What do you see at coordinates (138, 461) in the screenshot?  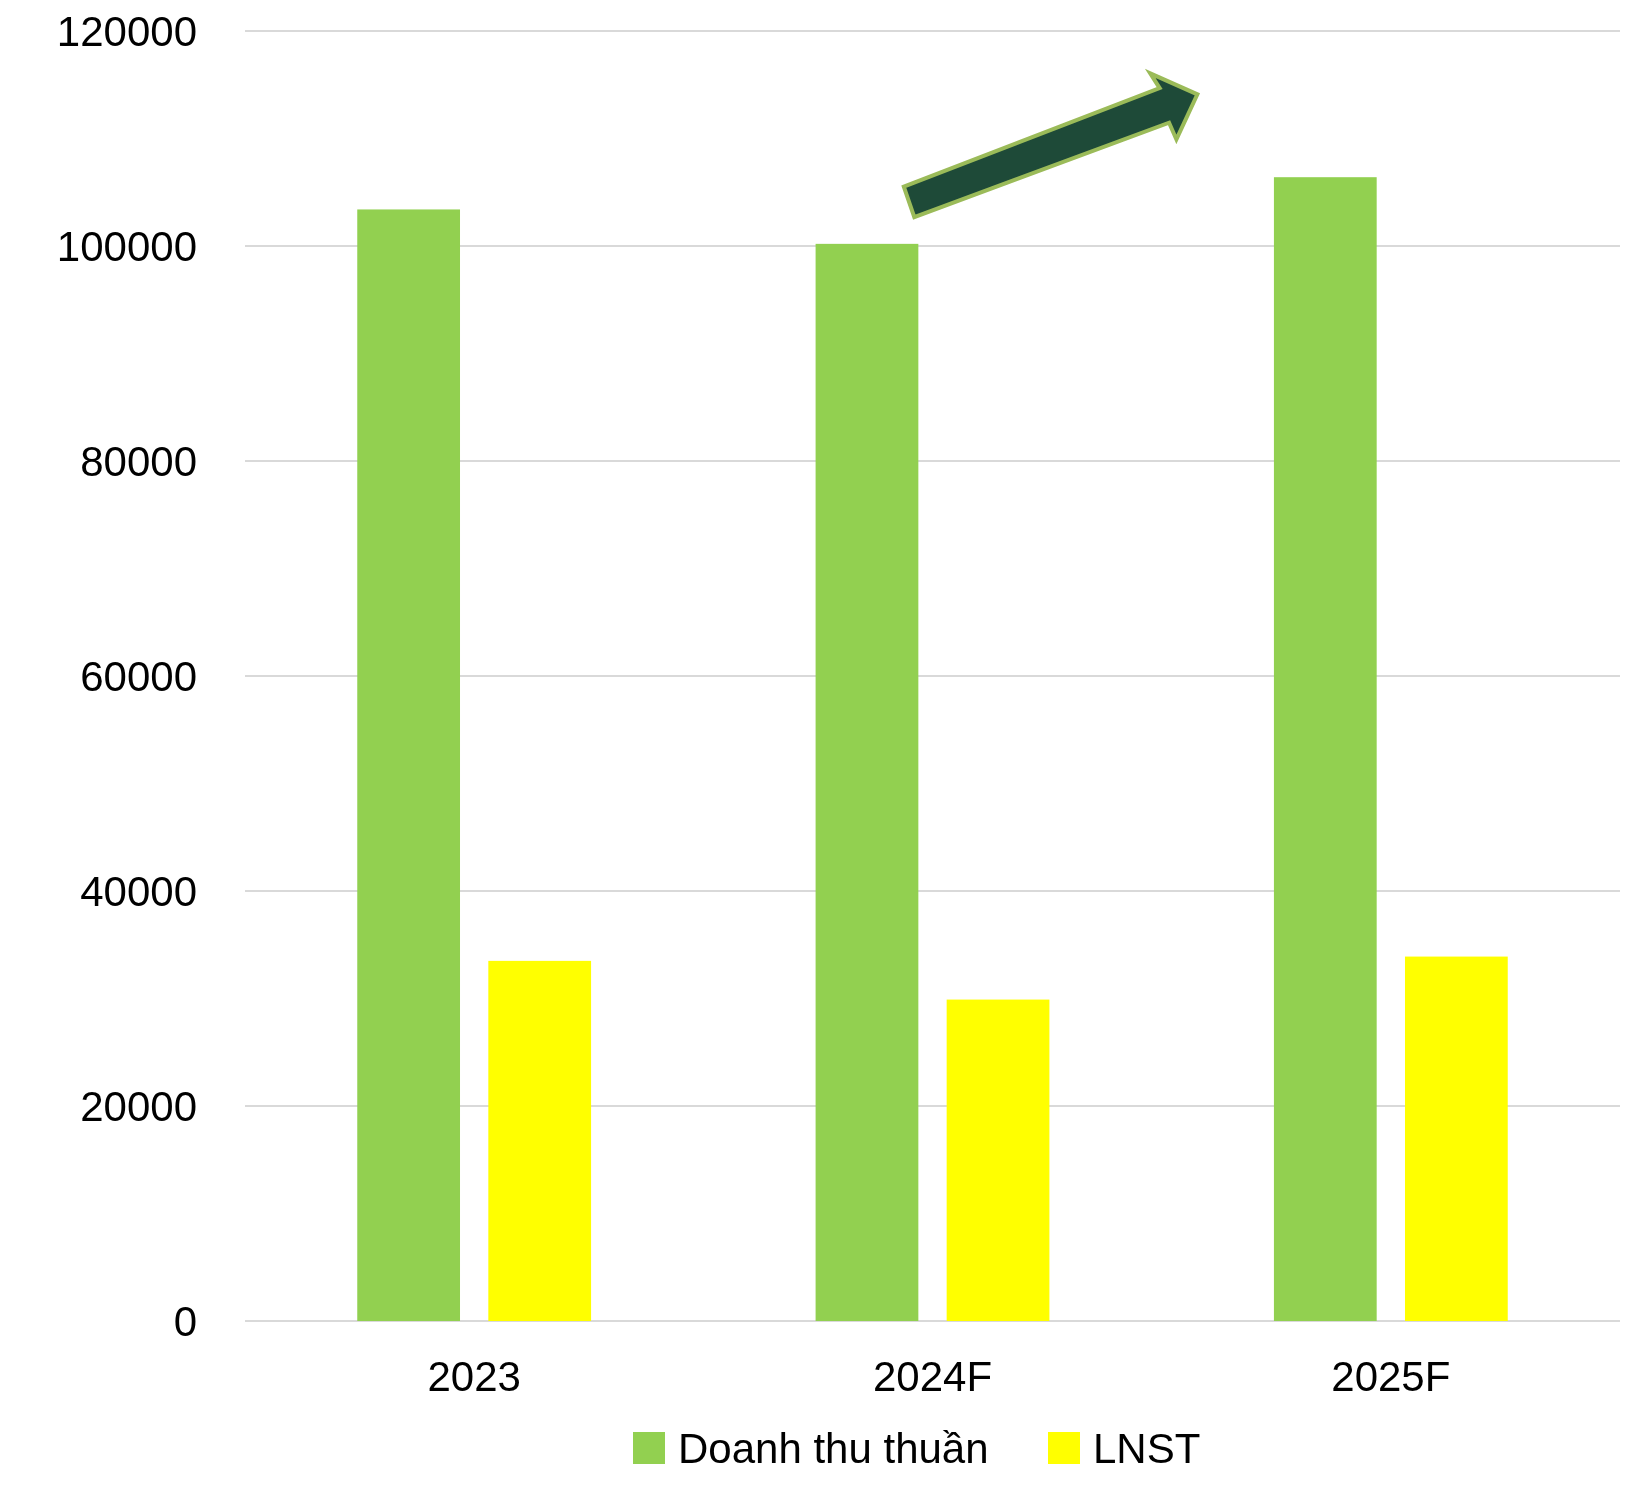 I see `y-tick-label: 80000` at bounding box center [138, 461].